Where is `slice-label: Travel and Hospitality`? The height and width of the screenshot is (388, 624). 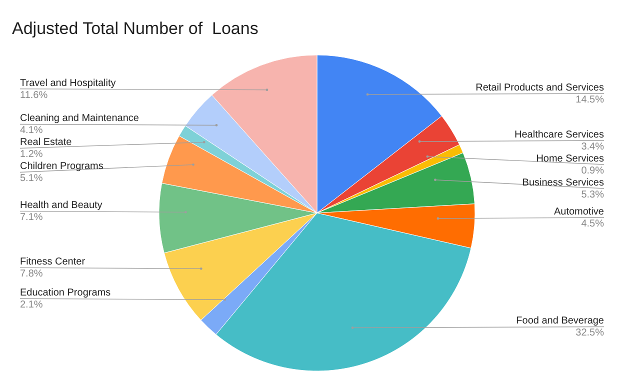
slice-label: Travel and Hospitality is located at coordinates (68, 83).